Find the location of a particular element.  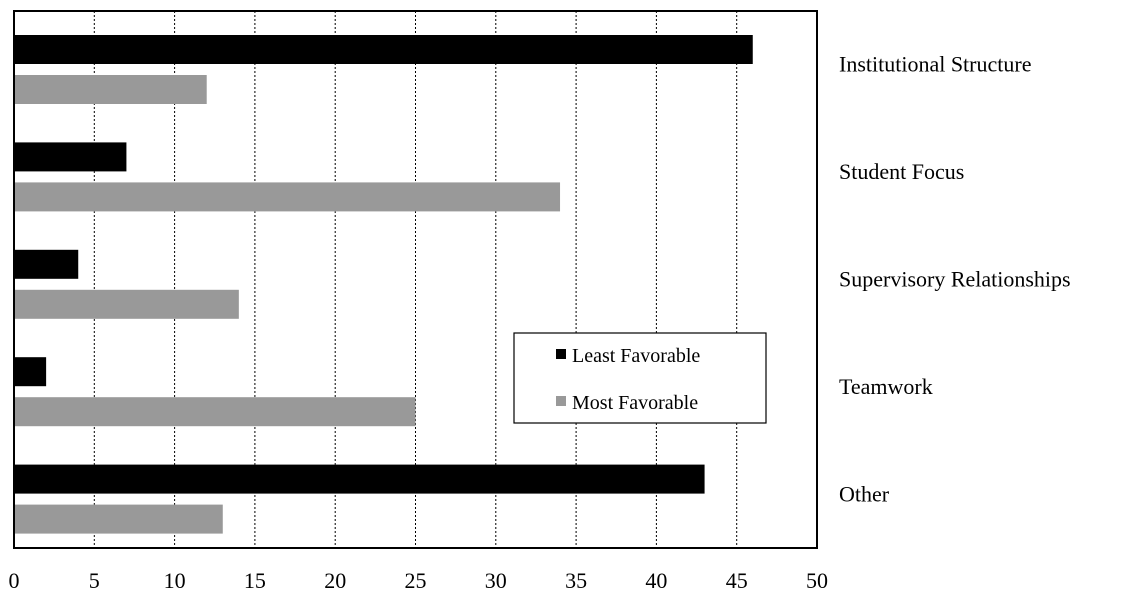

legend: Least Favorable Most Favorable is located at coordinates (640, 378).